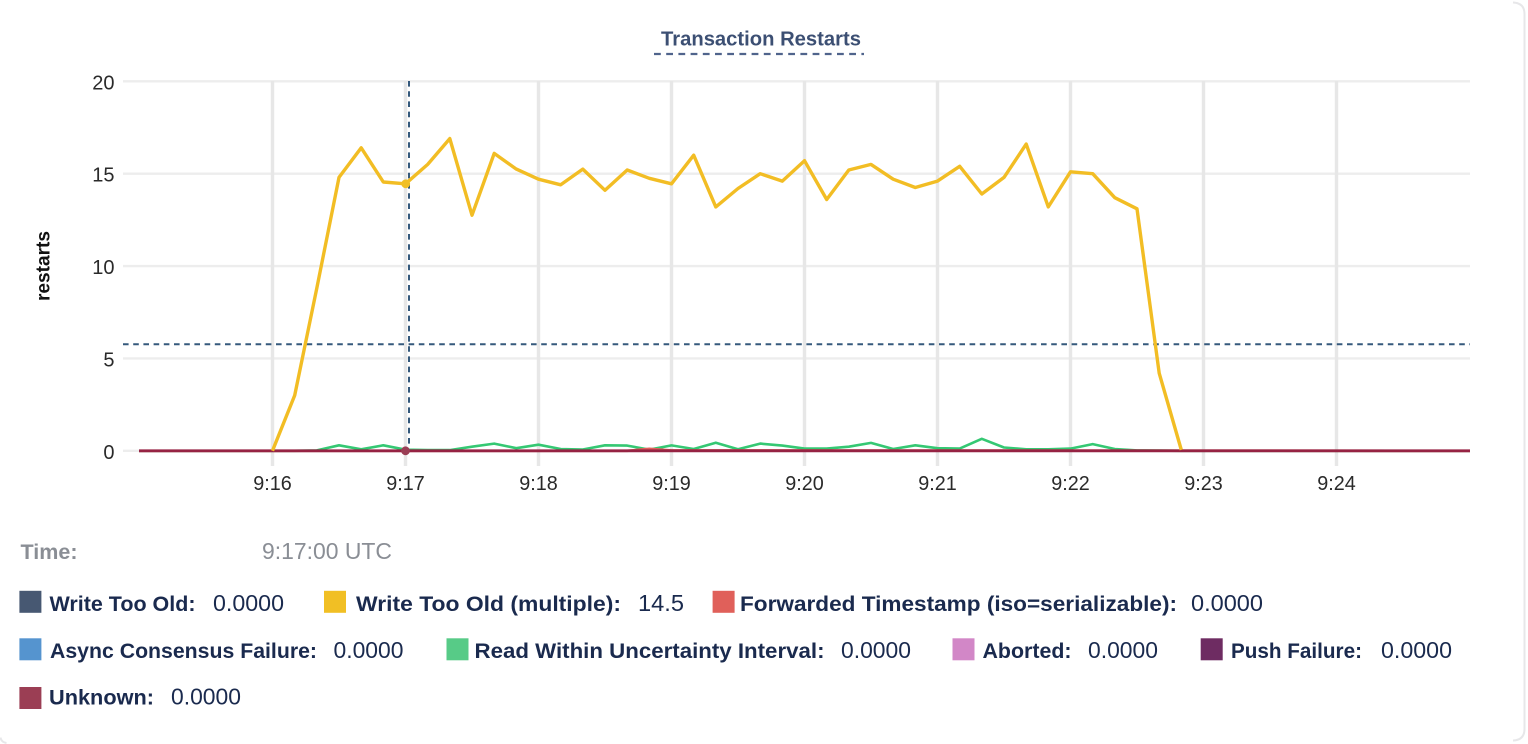 The width and height of the screenshot is (1528, 744). What do you see at coordinates (538, 484) in the screenshot?
I see `svg-text: 9:18` at bounding box center [538, 484].